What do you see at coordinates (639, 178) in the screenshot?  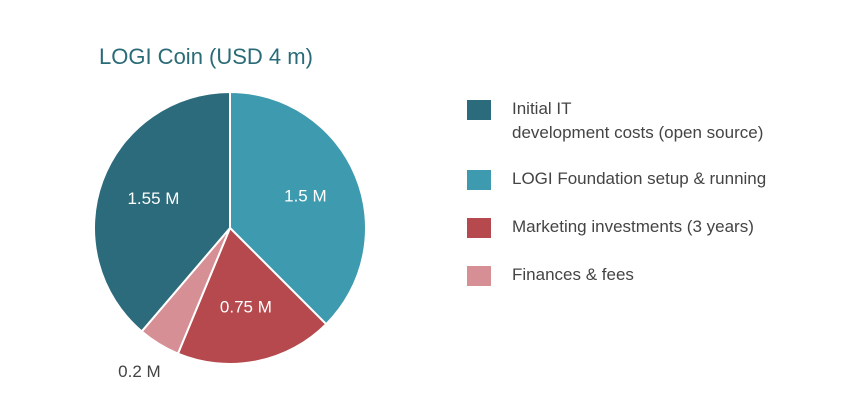 I see `legend-label: LOGI Foundation setup & running` at bounding box center [639, 178].